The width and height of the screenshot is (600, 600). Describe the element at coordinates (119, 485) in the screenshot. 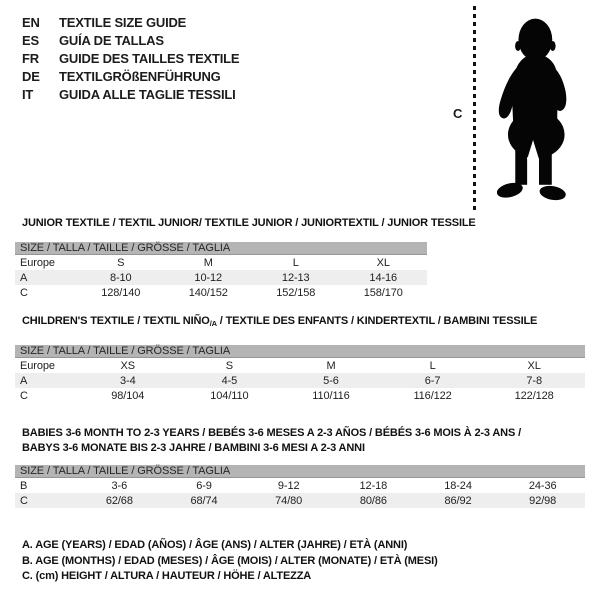

I see `table-cell: 3-6` at that location.